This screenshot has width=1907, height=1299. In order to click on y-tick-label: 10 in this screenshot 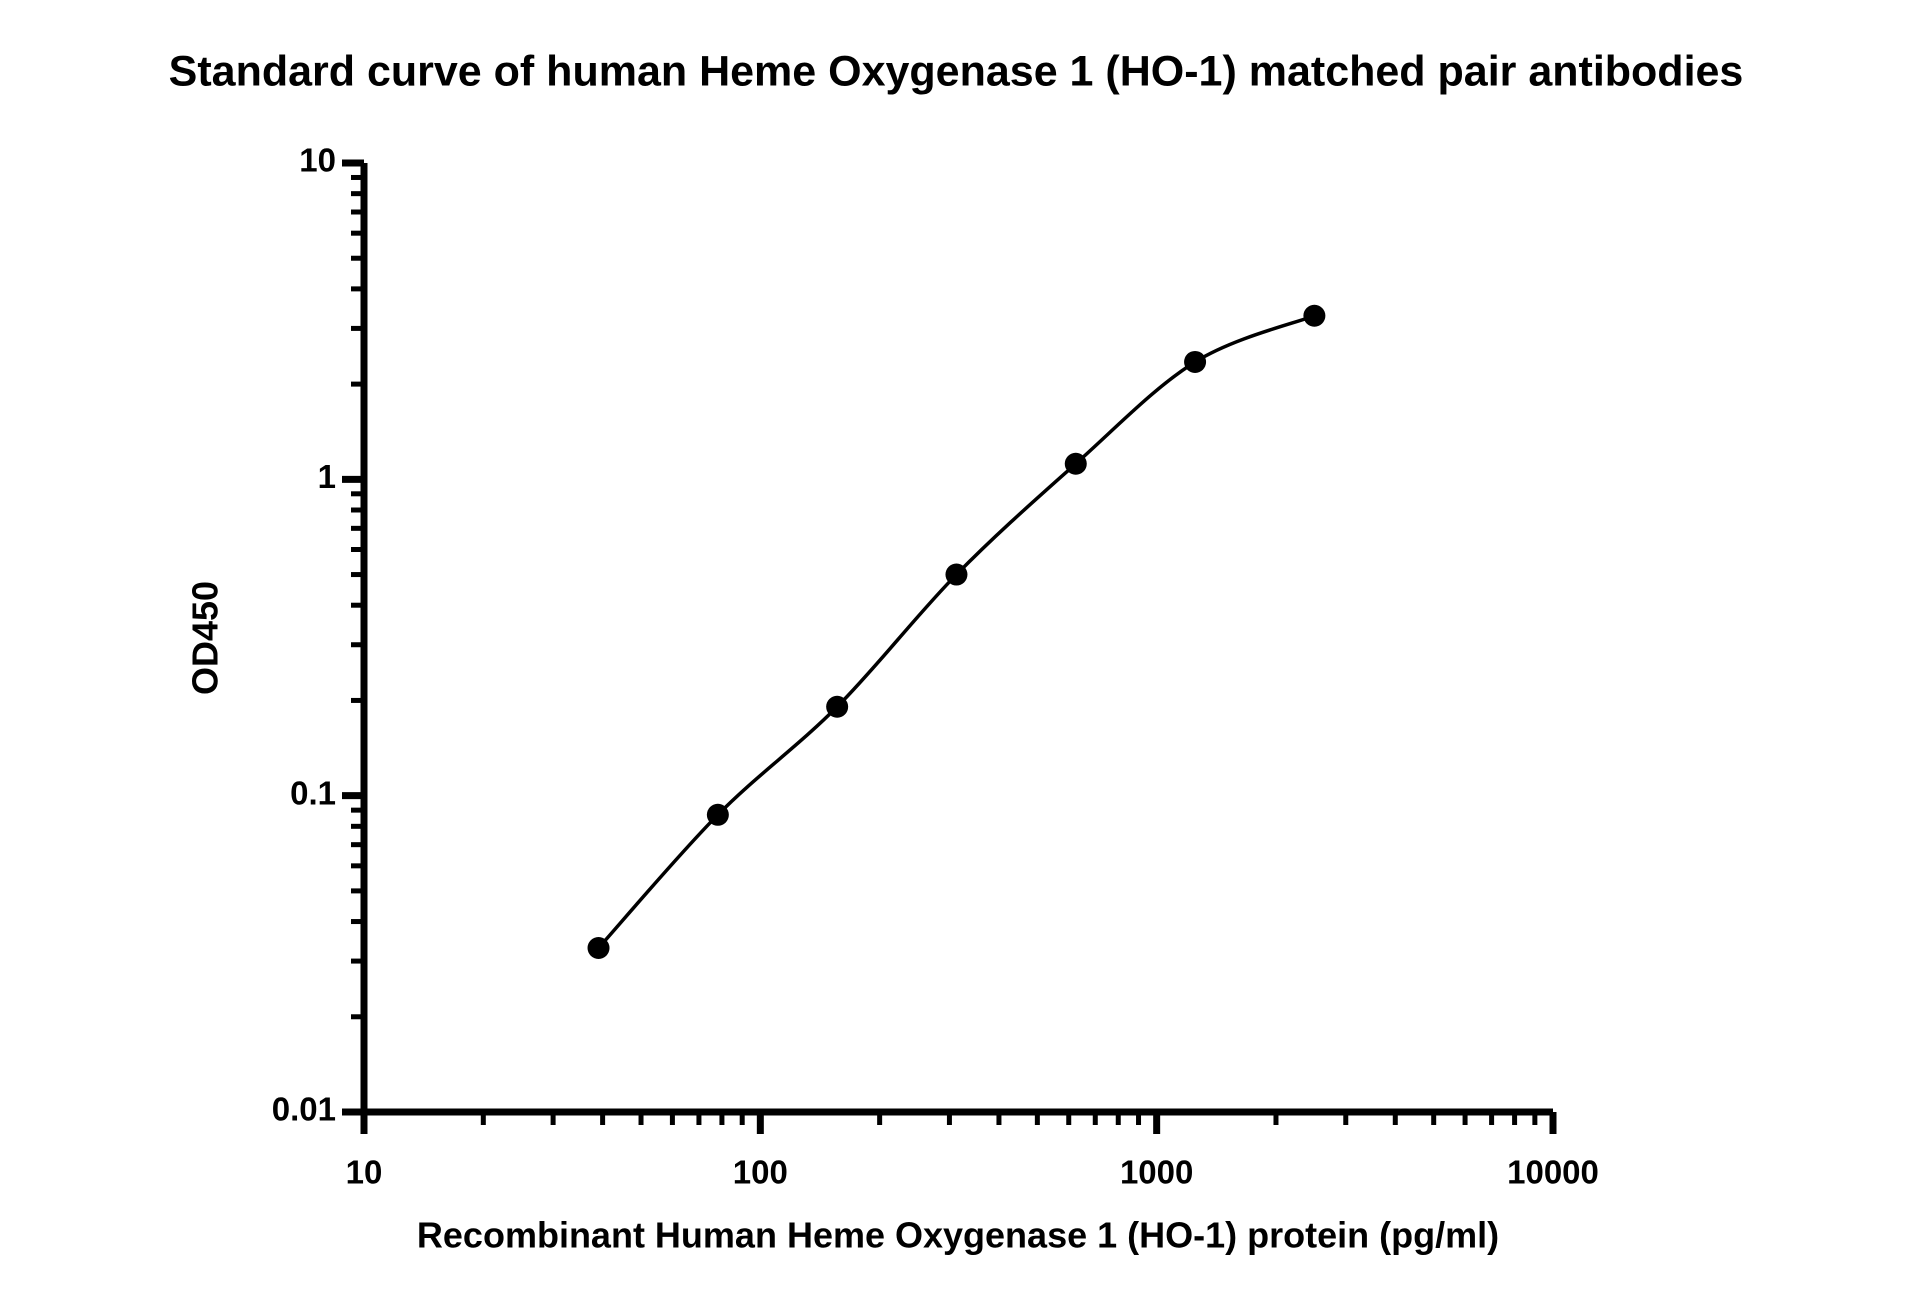, I will do `click(317, 160)`.